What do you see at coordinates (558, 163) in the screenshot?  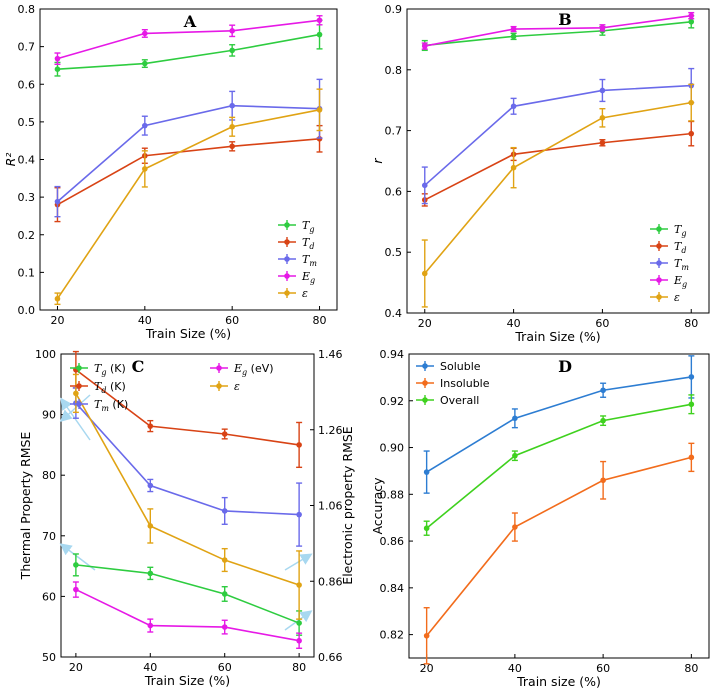 I see `series-Td` at bounding box center [558, 163].